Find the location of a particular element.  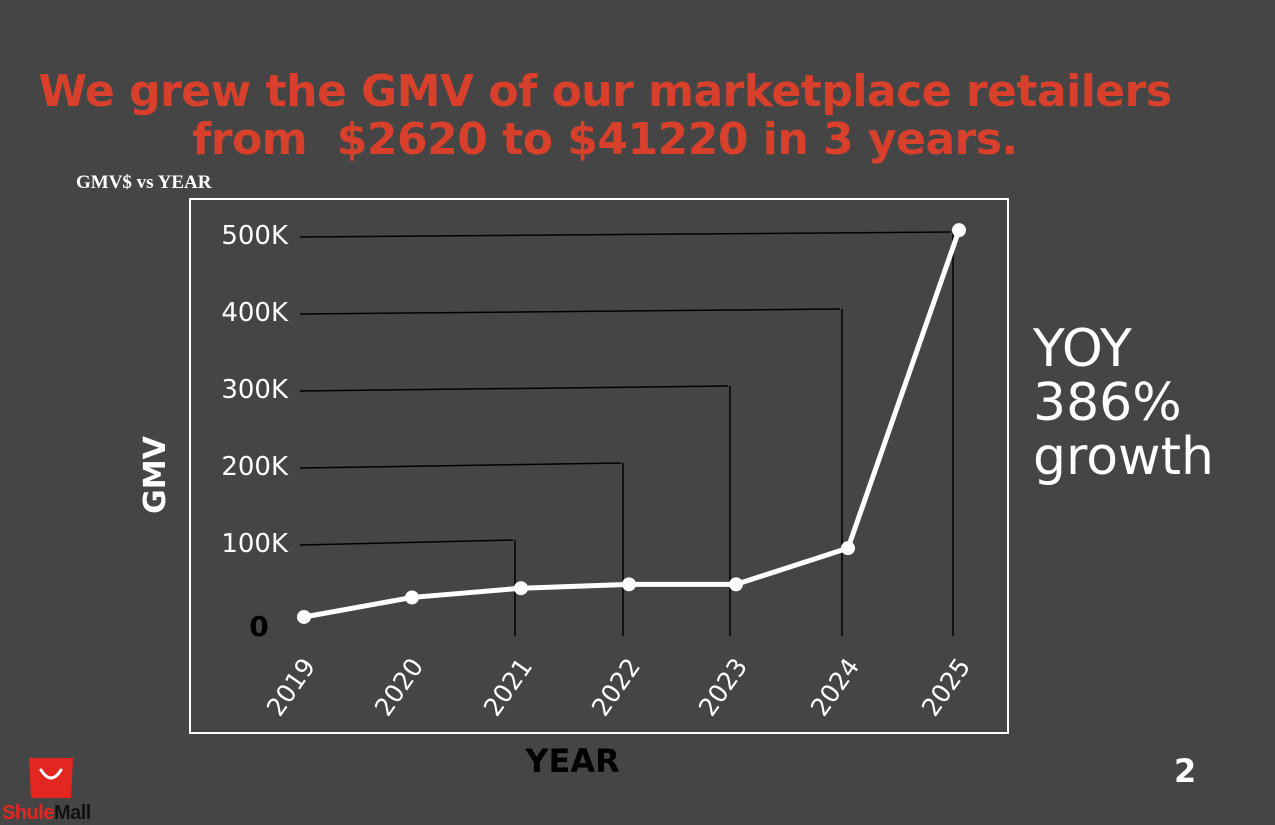

shopping-bag-icon is located at coordinates (51, 778).